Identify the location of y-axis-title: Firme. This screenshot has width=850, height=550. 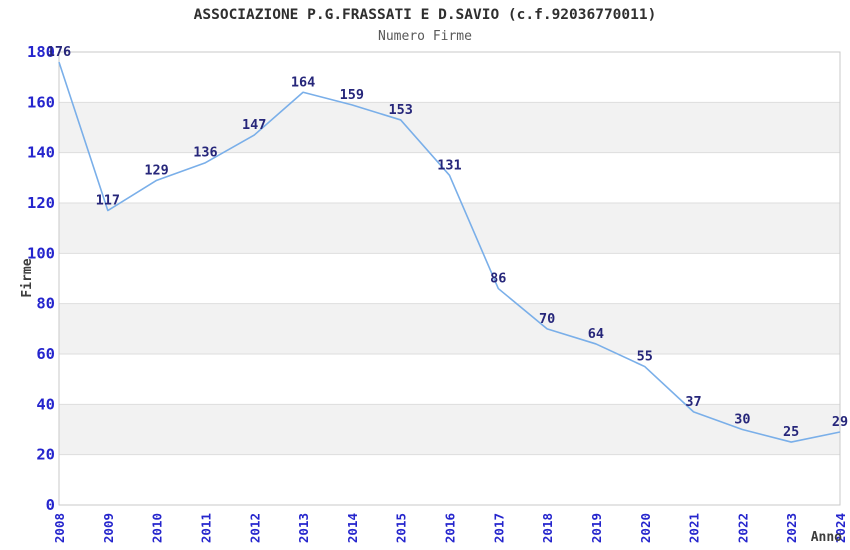
(27, 277).